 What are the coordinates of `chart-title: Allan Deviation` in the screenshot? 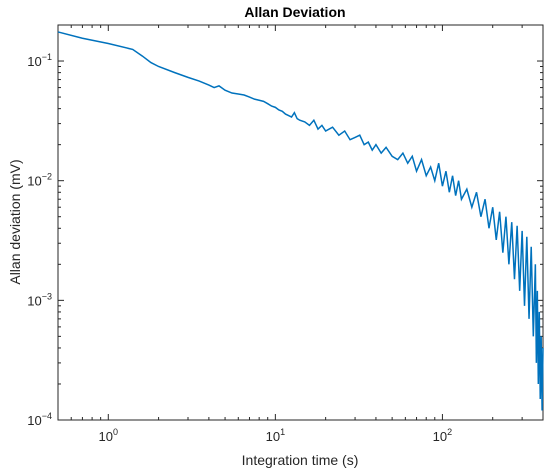 It's located at (294, 12).